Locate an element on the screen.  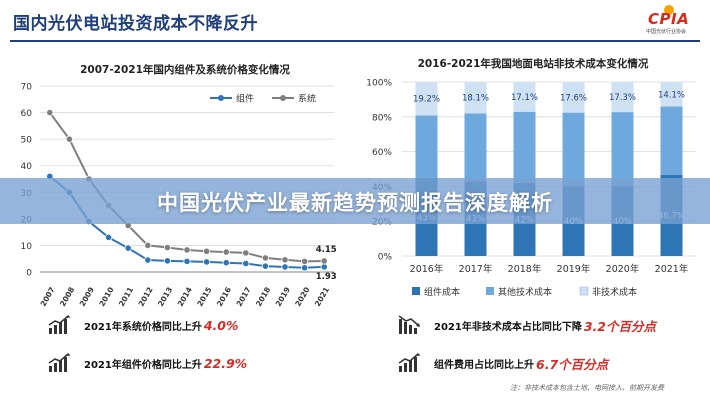
stat-module-price: 2021年组件价格同比上升 22.9% is located at coordinates (147, 363).